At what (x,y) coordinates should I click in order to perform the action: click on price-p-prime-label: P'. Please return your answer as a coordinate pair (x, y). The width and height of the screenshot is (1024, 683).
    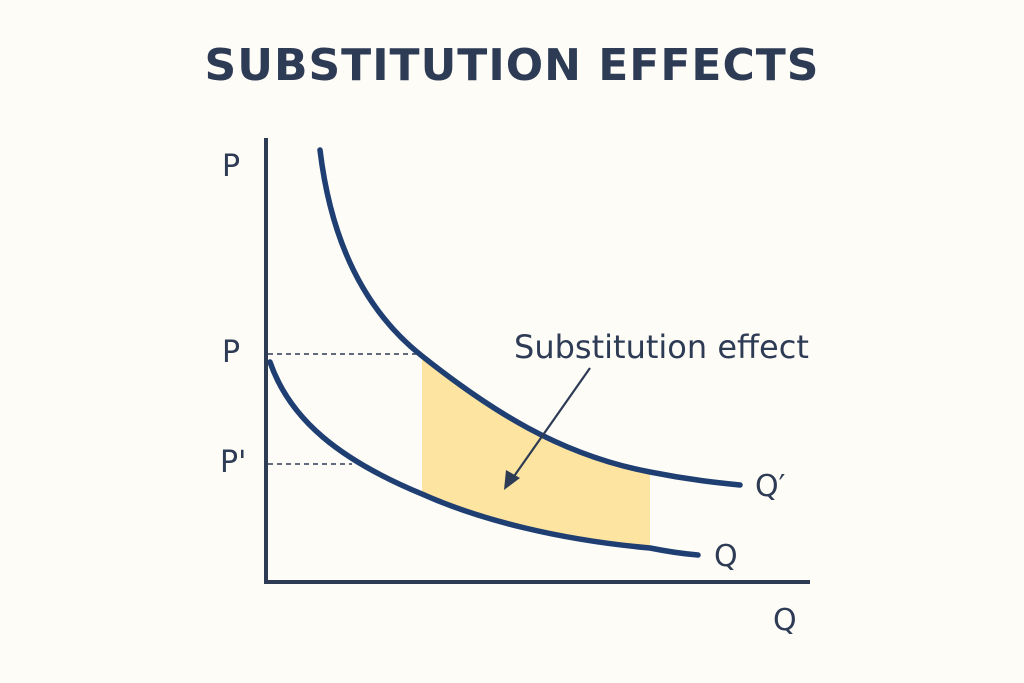
    Looking at the image, I should click on (233, 462).